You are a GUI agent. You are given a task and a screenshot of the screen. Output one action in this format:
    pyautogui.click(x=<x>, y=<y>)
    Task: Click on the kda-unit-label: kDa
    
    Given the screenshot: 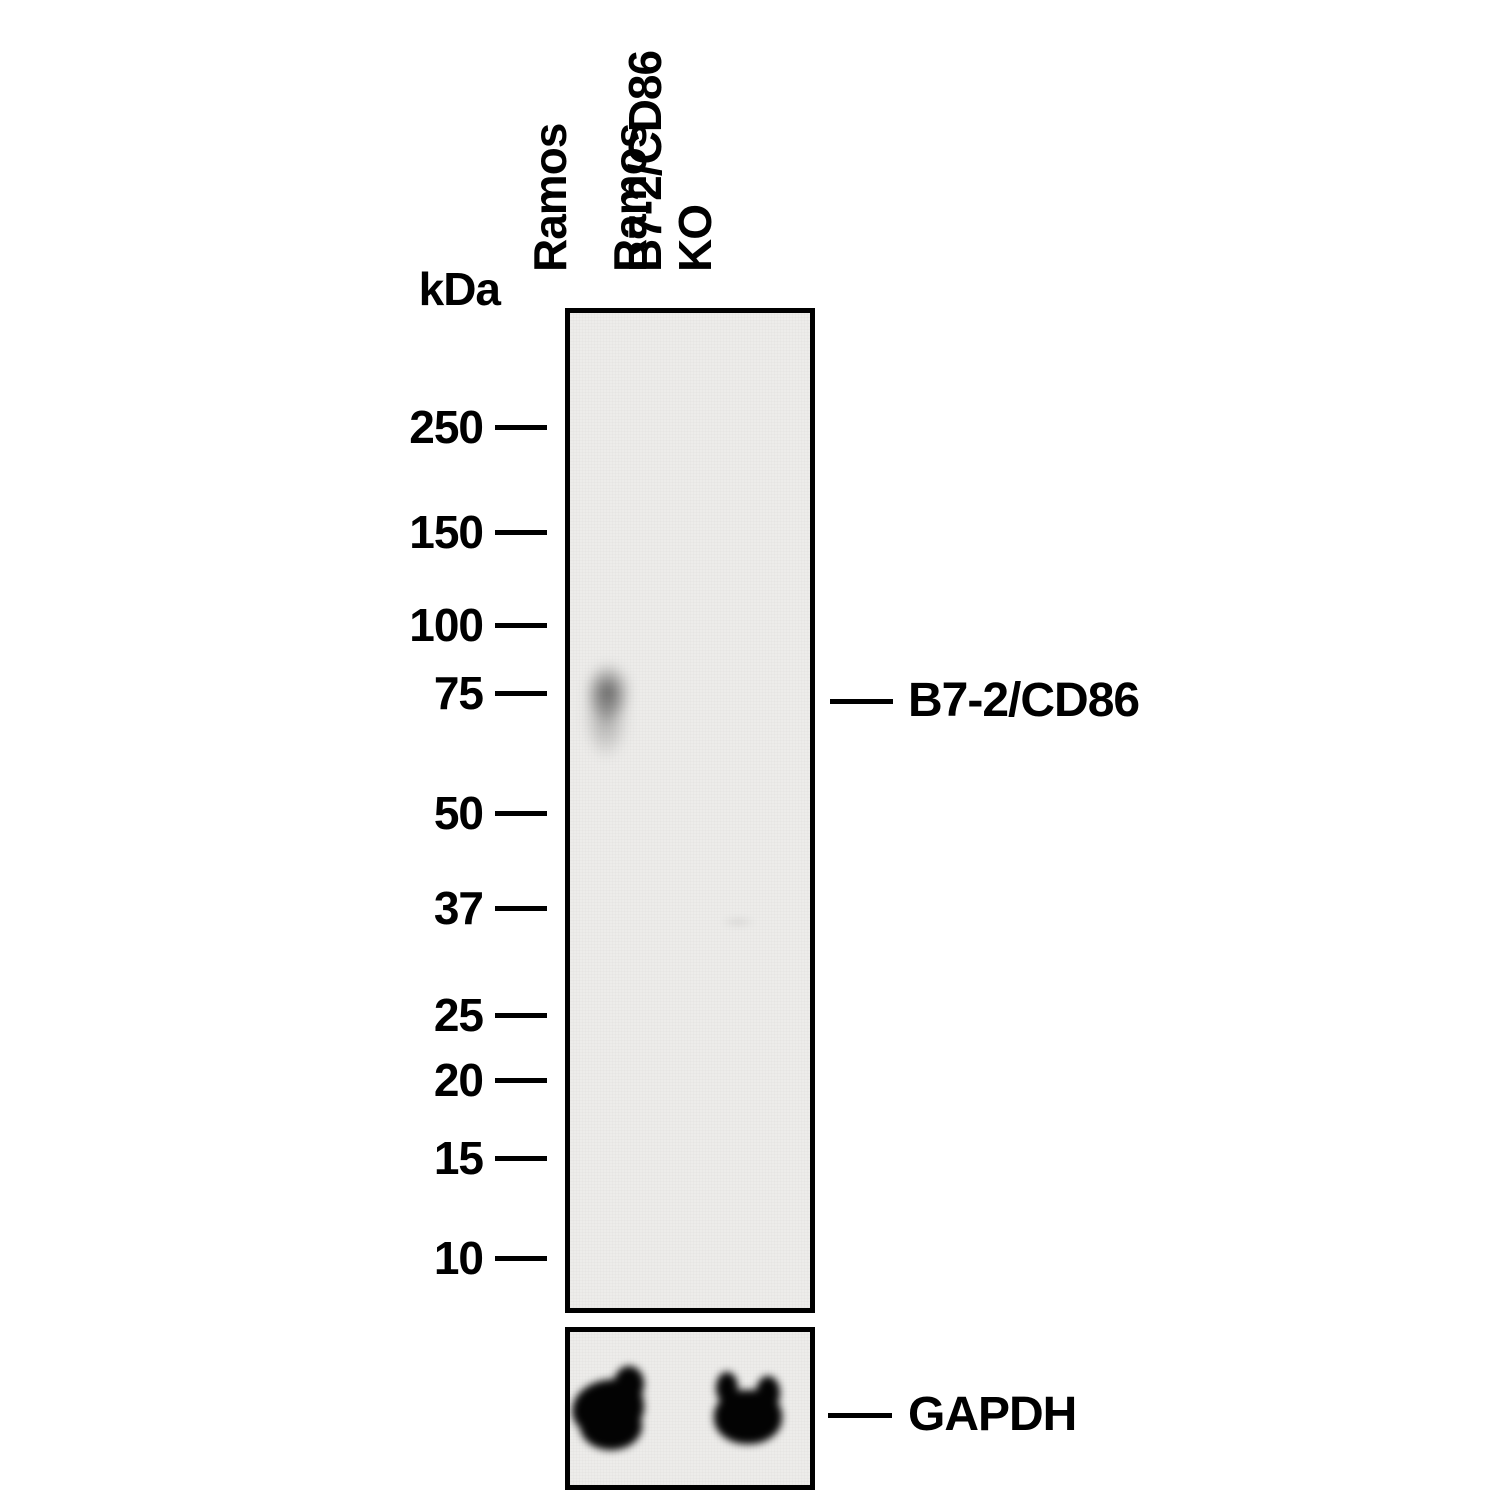 What is the action you would take?
    pyautogui.click(x=459, y=289)
    